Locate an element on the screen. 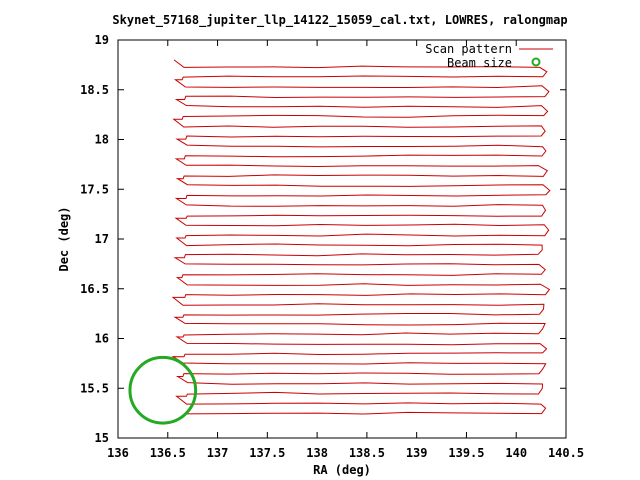 Image resolution: width=640 pixels, height=480 pixels. x-tick-label: 138 is located at coordinates (317, 453).